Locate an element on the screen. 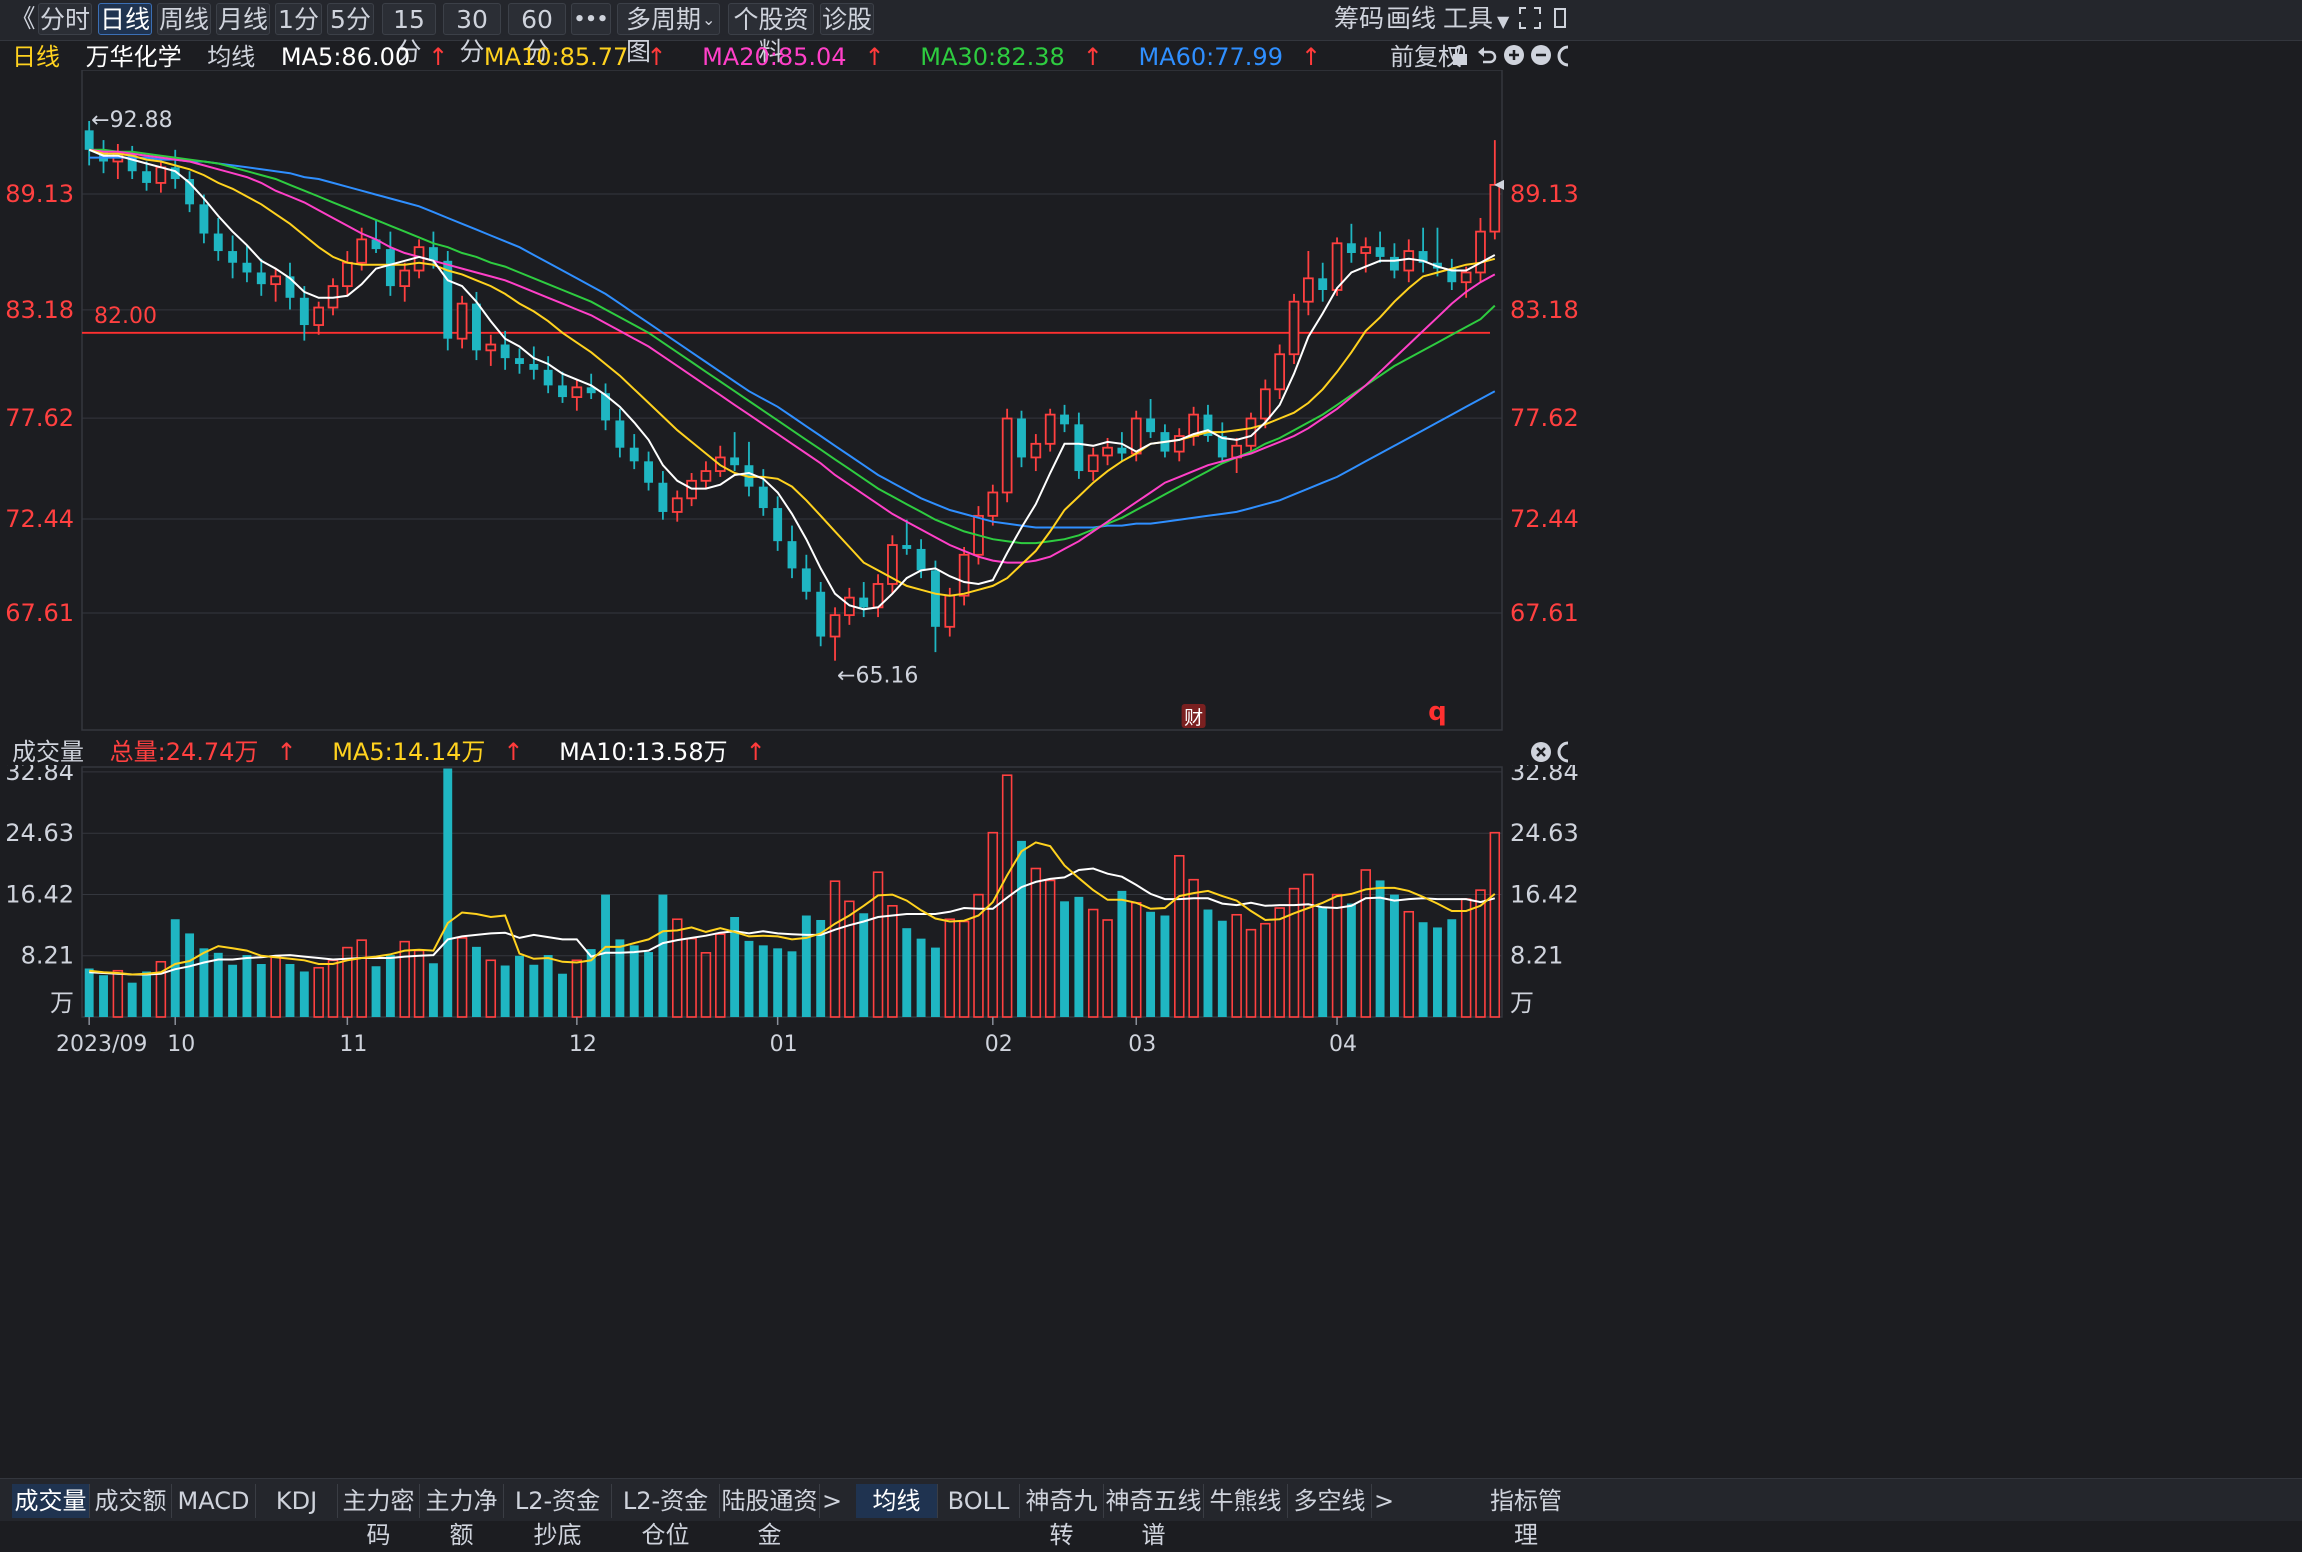 The image size is (2302, 1552). tab-ma: 均线 is located at coordinates (897, 1501).